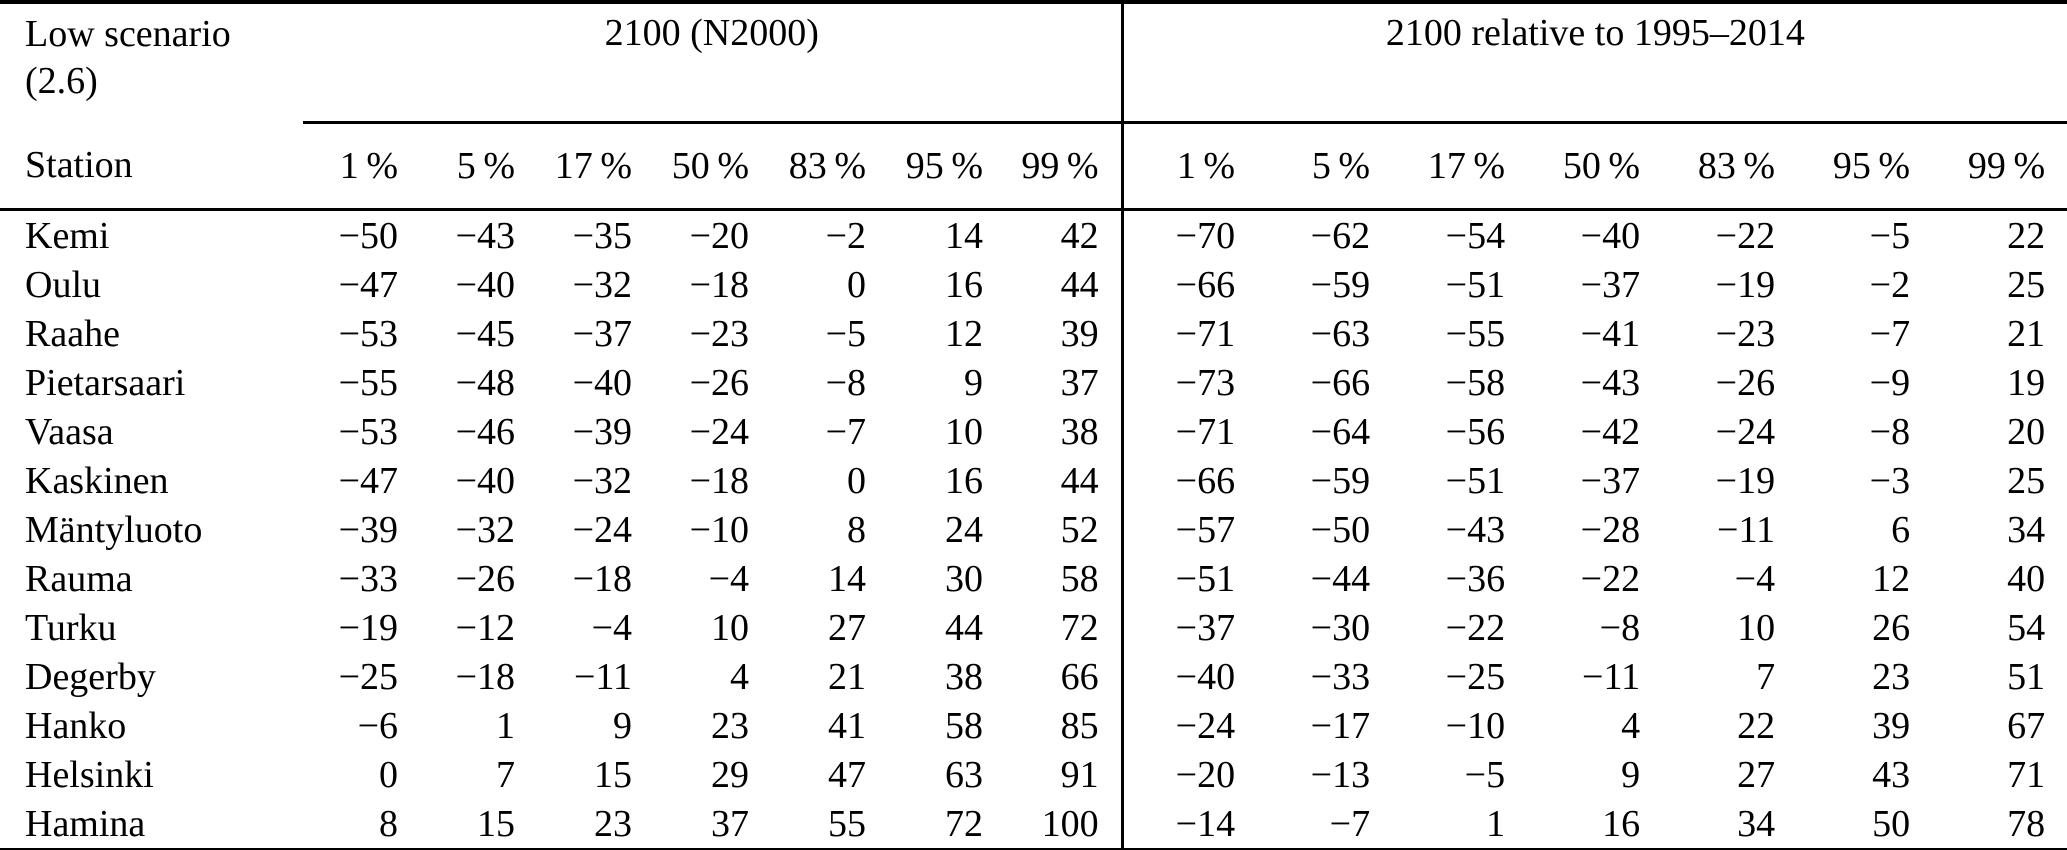  Describe the element at coordinates (1890, 284) in the screenshot. I see `value-cell-relative: −2` at that location.